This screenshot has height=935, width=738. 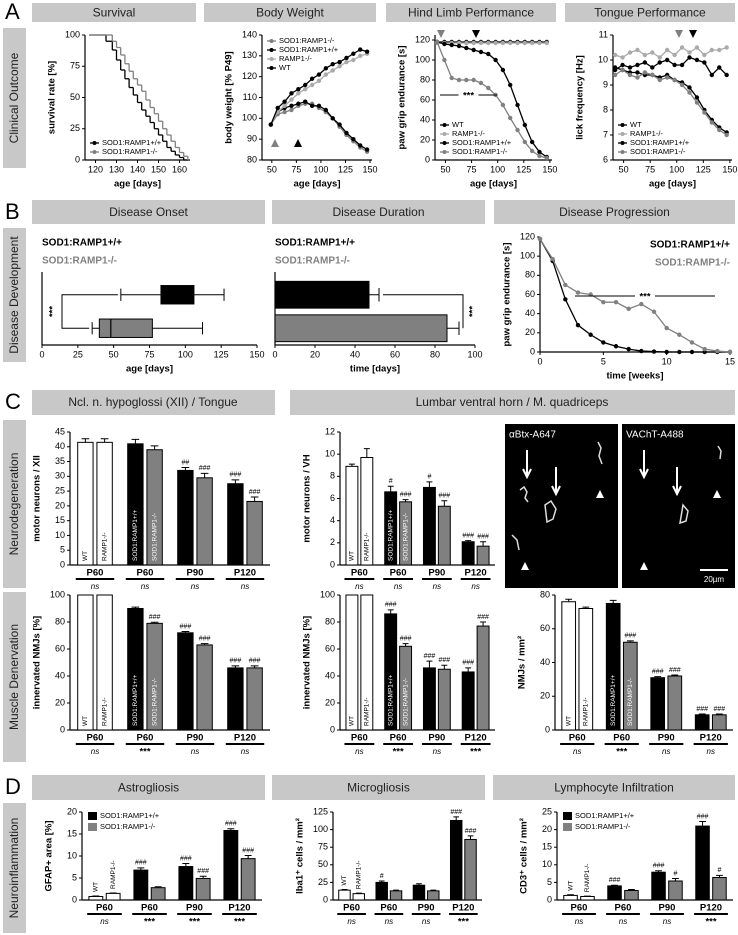 What do you see at coordinates (135, 700) in the screenshot?
I see `bar-label: SOD1:RAMP1+/+` at bounding box center [135, 700].